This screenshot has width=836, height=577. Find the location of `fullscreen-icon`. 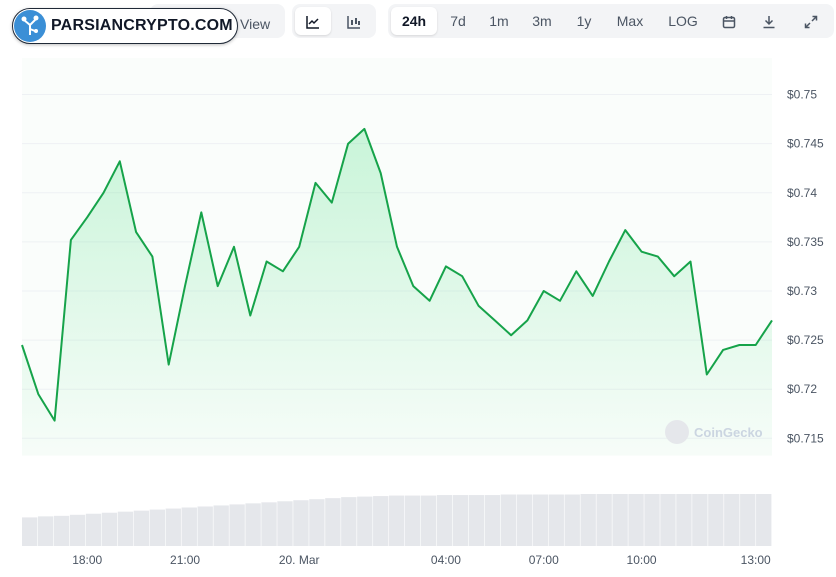

fullscreen-icon is located at coordinates (811, 22).